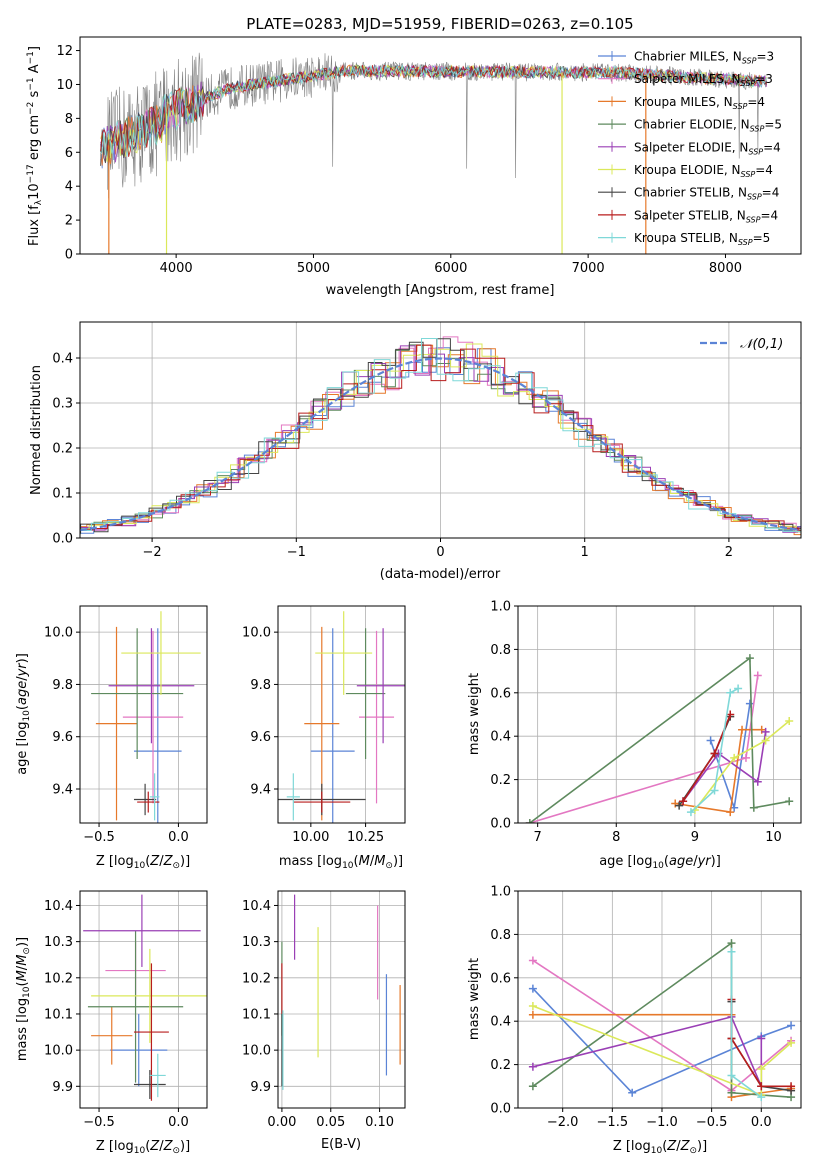  I want to click on y-tick-label: 10.0, so click(256, 1051).